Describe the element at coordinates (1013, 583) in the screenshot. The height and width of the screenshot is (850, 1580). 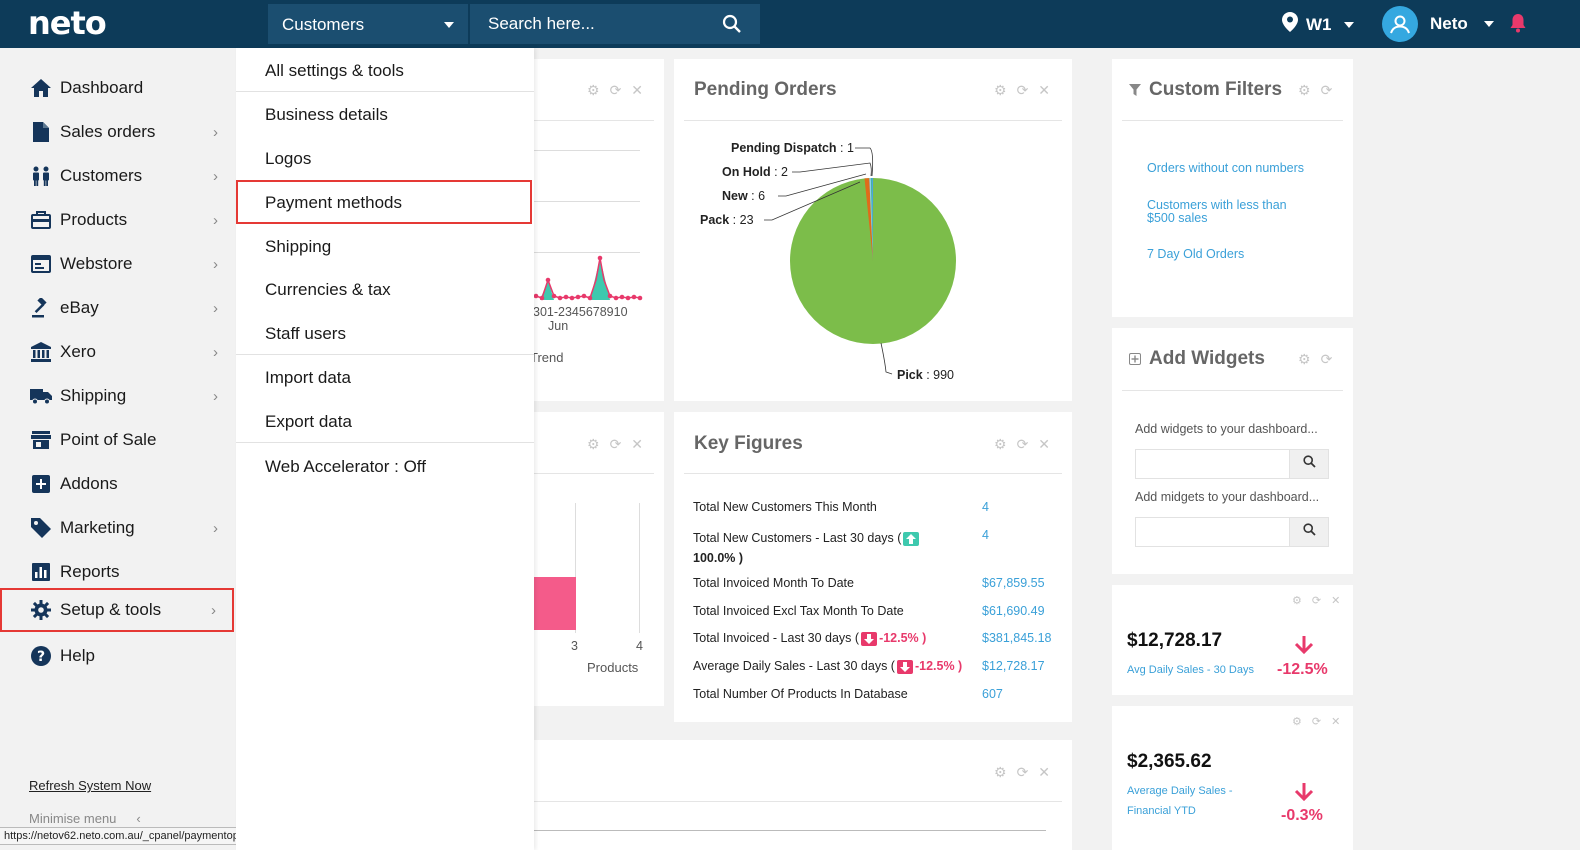
I see `key-figure-value: $67,859.55` at that location.